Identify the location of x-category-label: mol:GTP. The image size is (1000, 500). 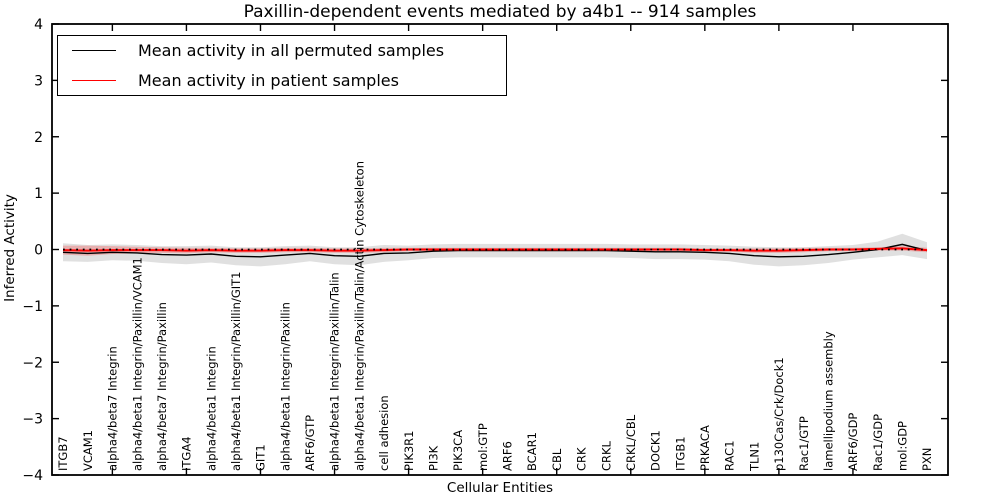
(483, 447).